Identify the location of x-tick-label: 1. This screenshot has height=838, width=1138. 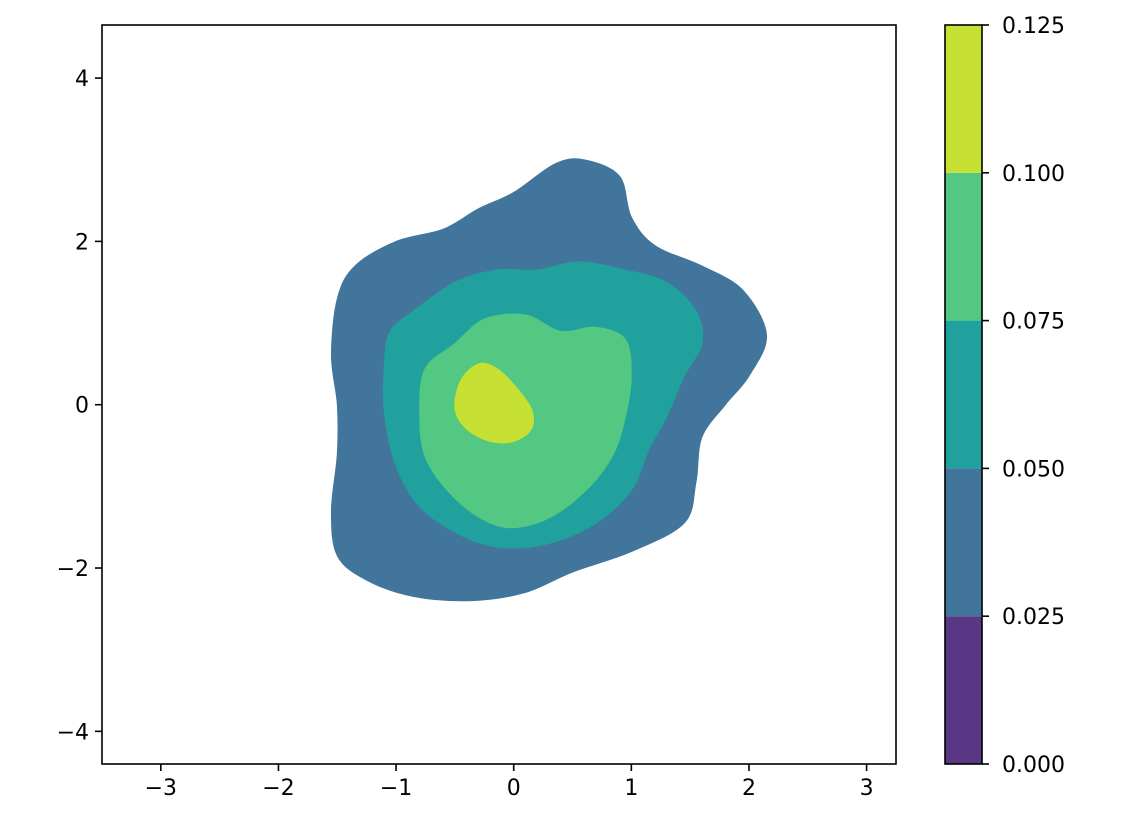
(631, 788).